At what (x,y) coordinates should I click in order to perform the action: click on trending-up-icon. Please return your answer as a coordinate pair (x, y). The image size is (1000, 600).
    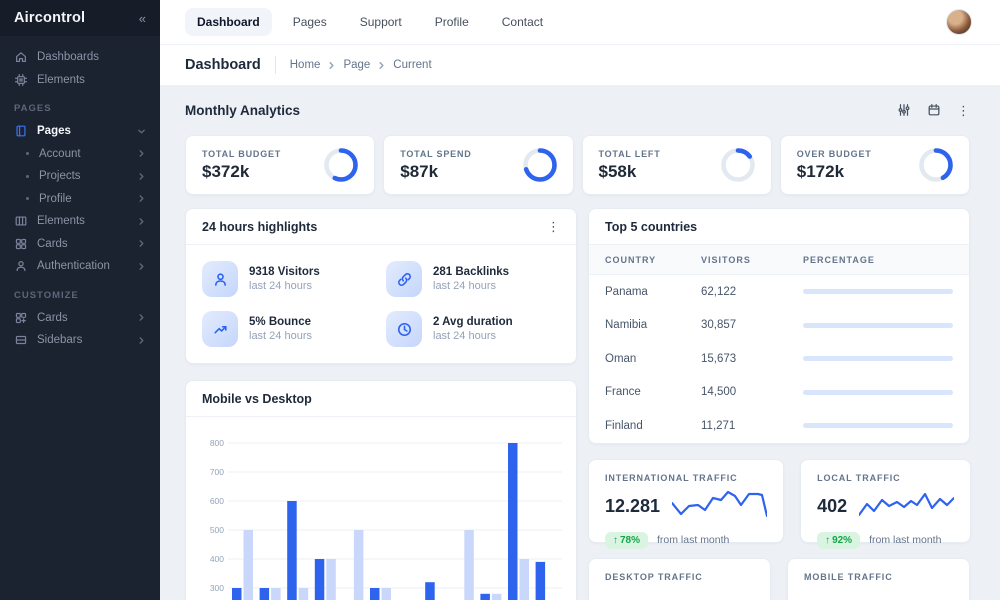
    Looking at the image, I should click on (220, 329).